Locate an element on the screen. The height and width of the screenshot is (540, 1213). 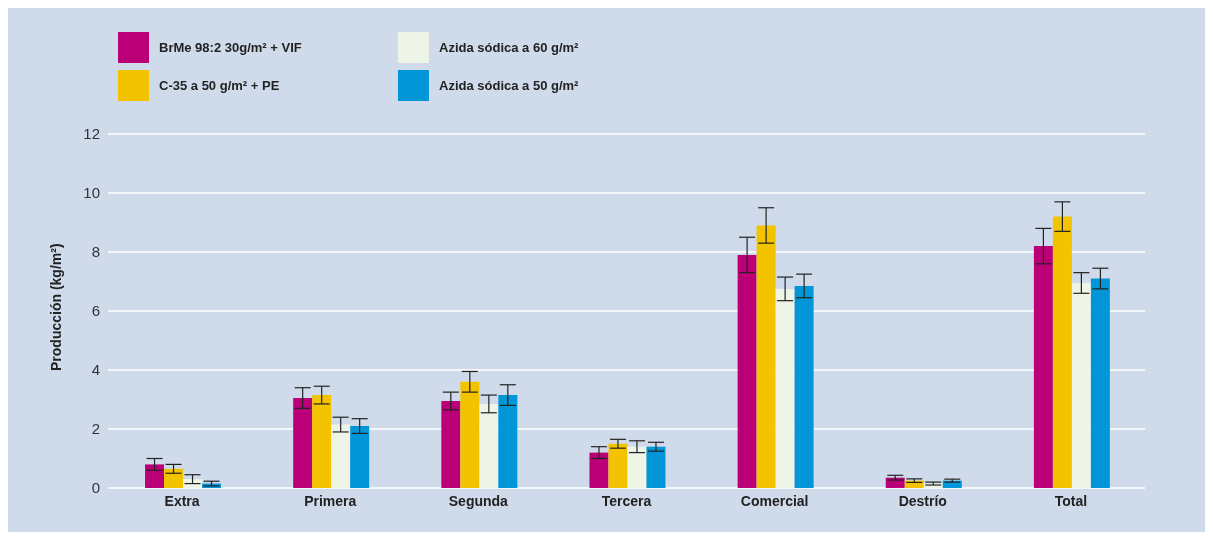
x-tick-label: Destrío is located at coordinates (922, 500).